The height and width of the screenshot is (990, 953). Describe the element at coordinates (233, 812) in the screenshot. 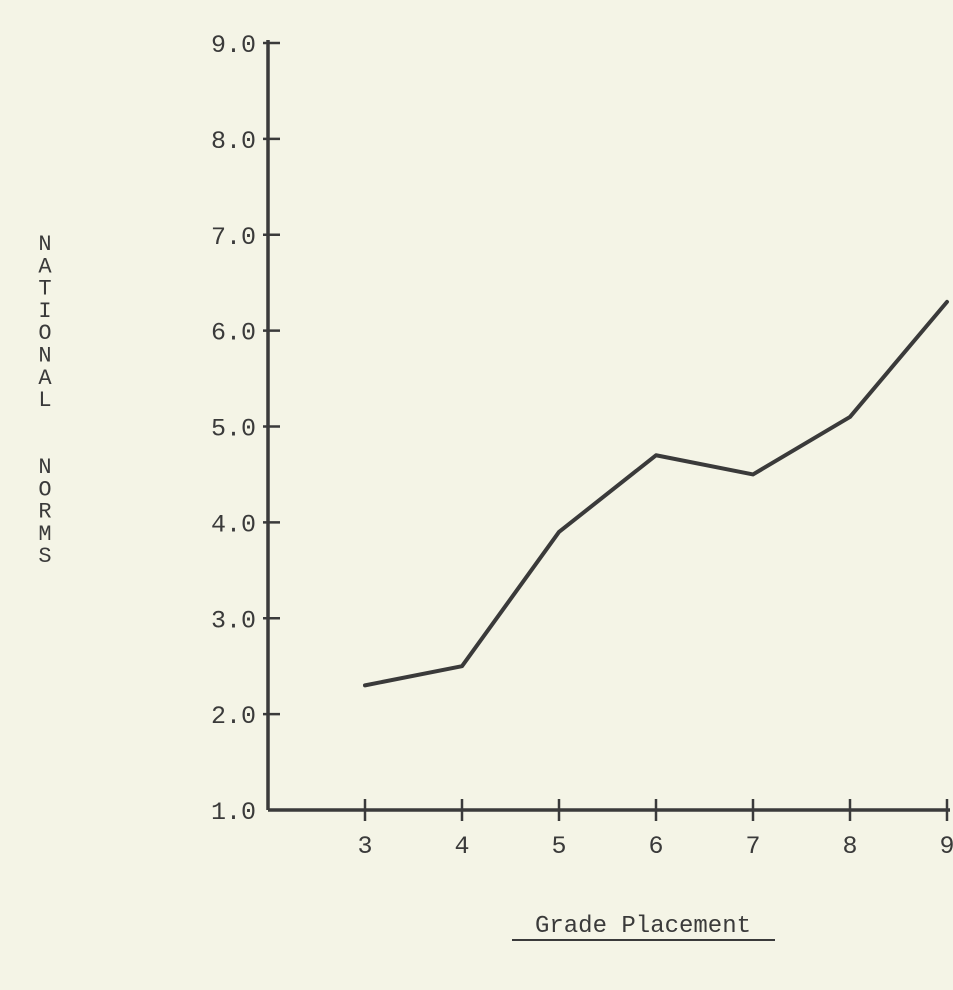

I see `y-tick-label: 1.0` at that location.